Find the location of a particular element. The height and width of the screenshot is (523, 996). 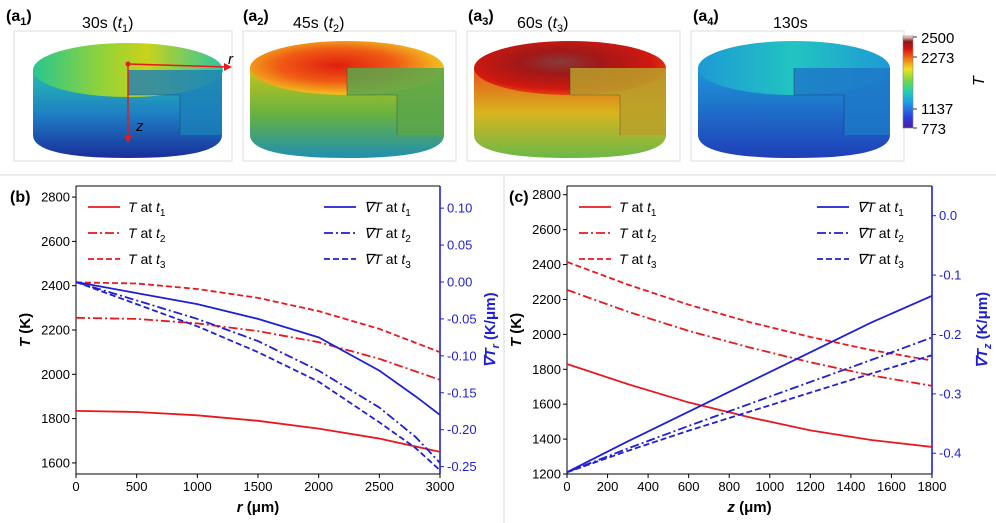

x-tick-label: 1400 is located at coordinates (850, 486).